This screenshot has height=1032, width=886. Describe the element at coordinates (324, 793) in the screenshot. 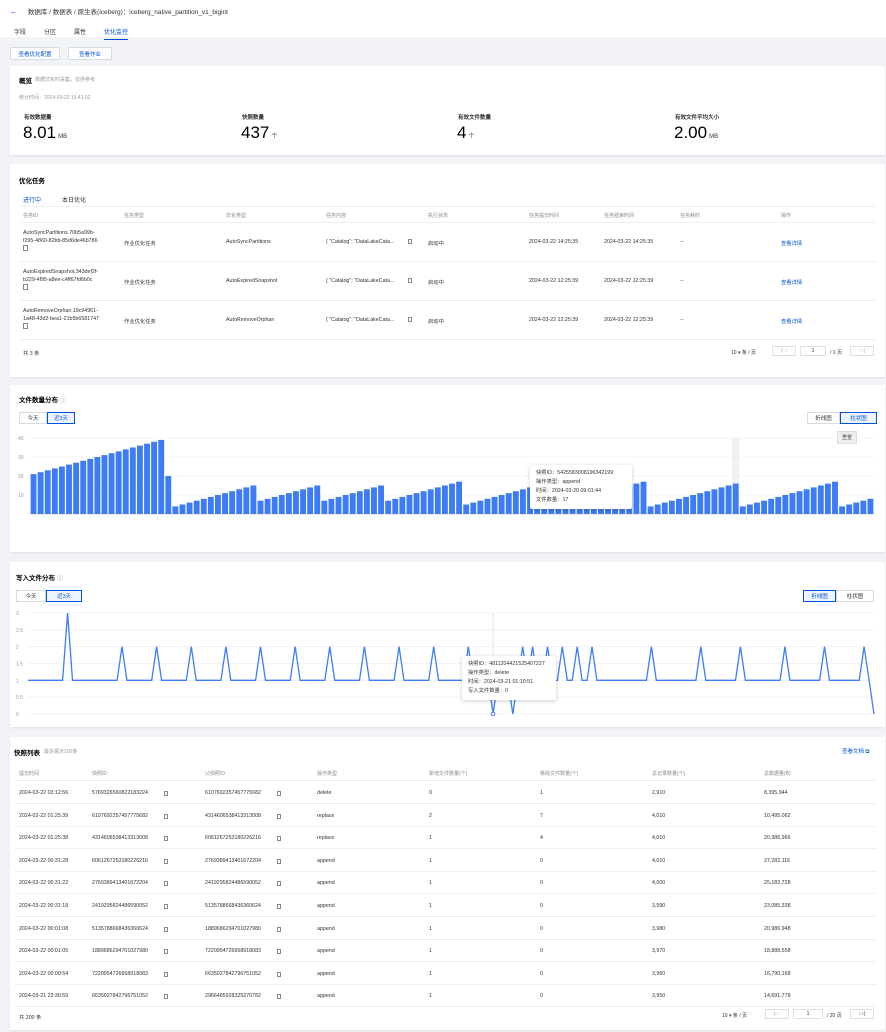

I see `snapshot-cell: delete` at that location.